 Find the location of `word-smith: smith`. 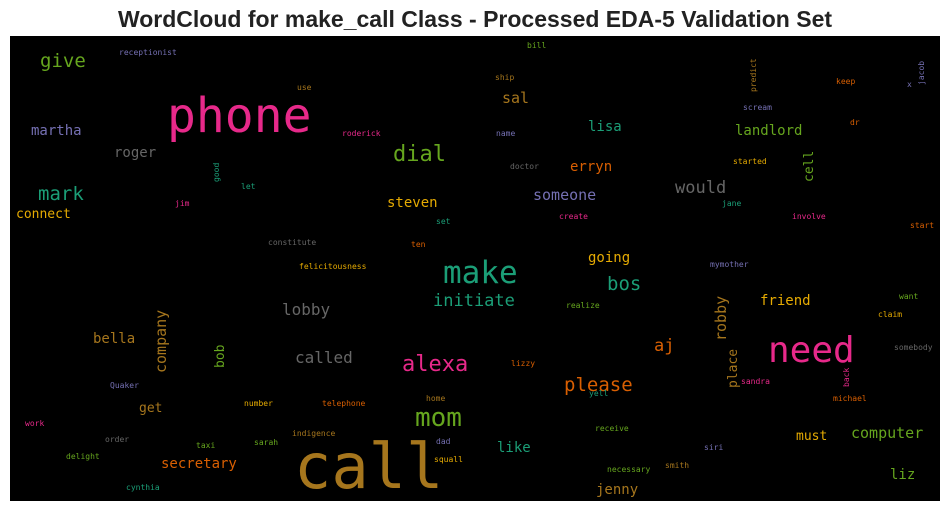

word-smith: smith is located at coordinates (677, 465).